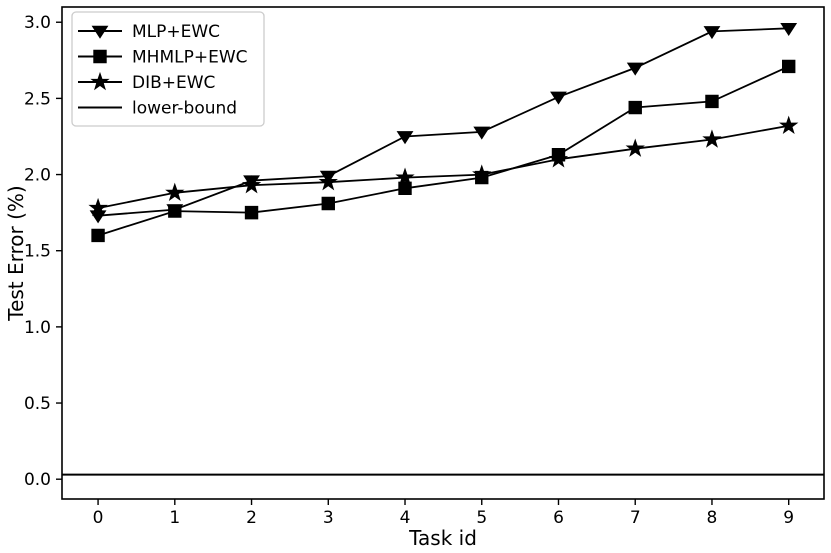  What do you see at coordinates (184, 109) in the screenshot?
I see `legend-label: lower-bound` at bounding box center [184, 109].